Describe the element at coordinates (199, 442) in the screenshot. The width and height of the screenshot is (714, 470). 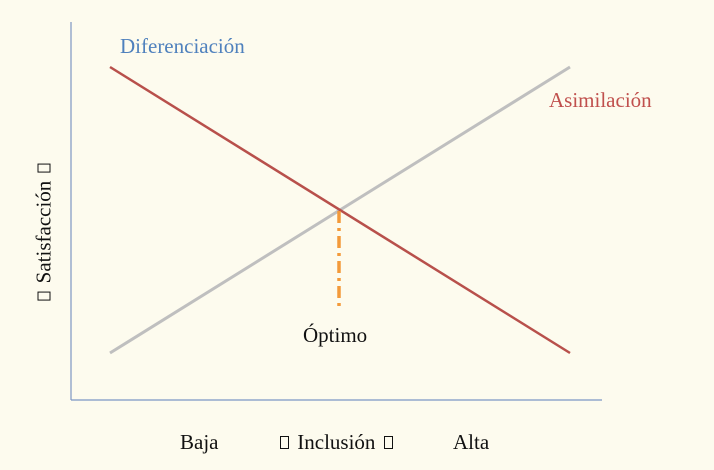
I see `x-axis-low-label: Baja` at that location.